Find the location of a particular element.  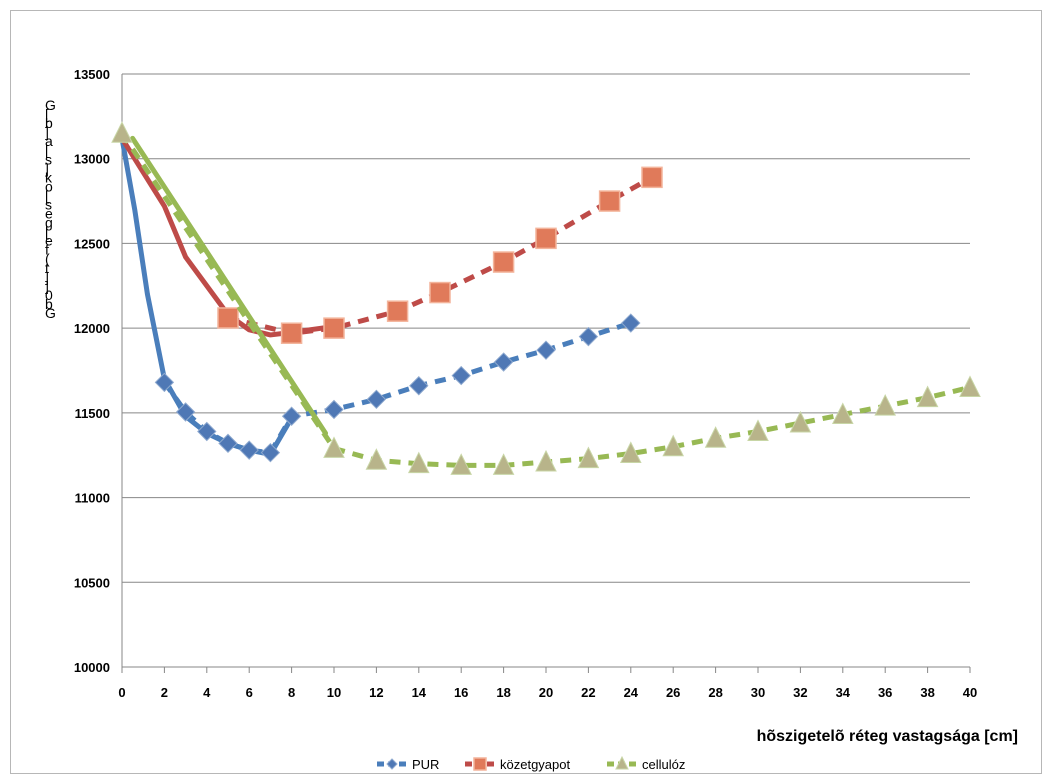

legend-label: közetgyapot is located at coordinates (535, 764).